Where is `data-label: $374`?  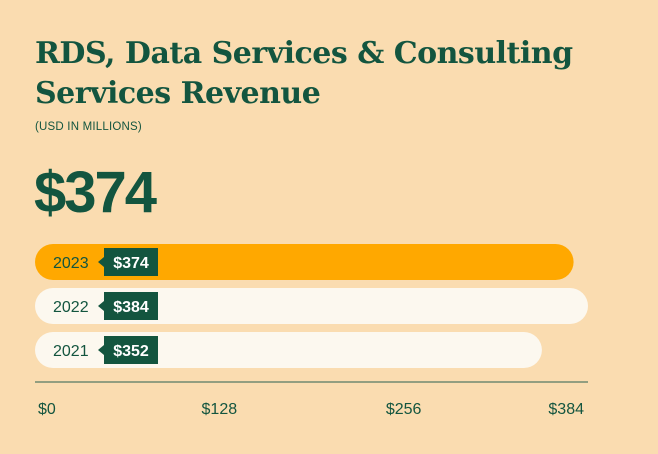
data-label: $374 is located at coordinates (131, 263).